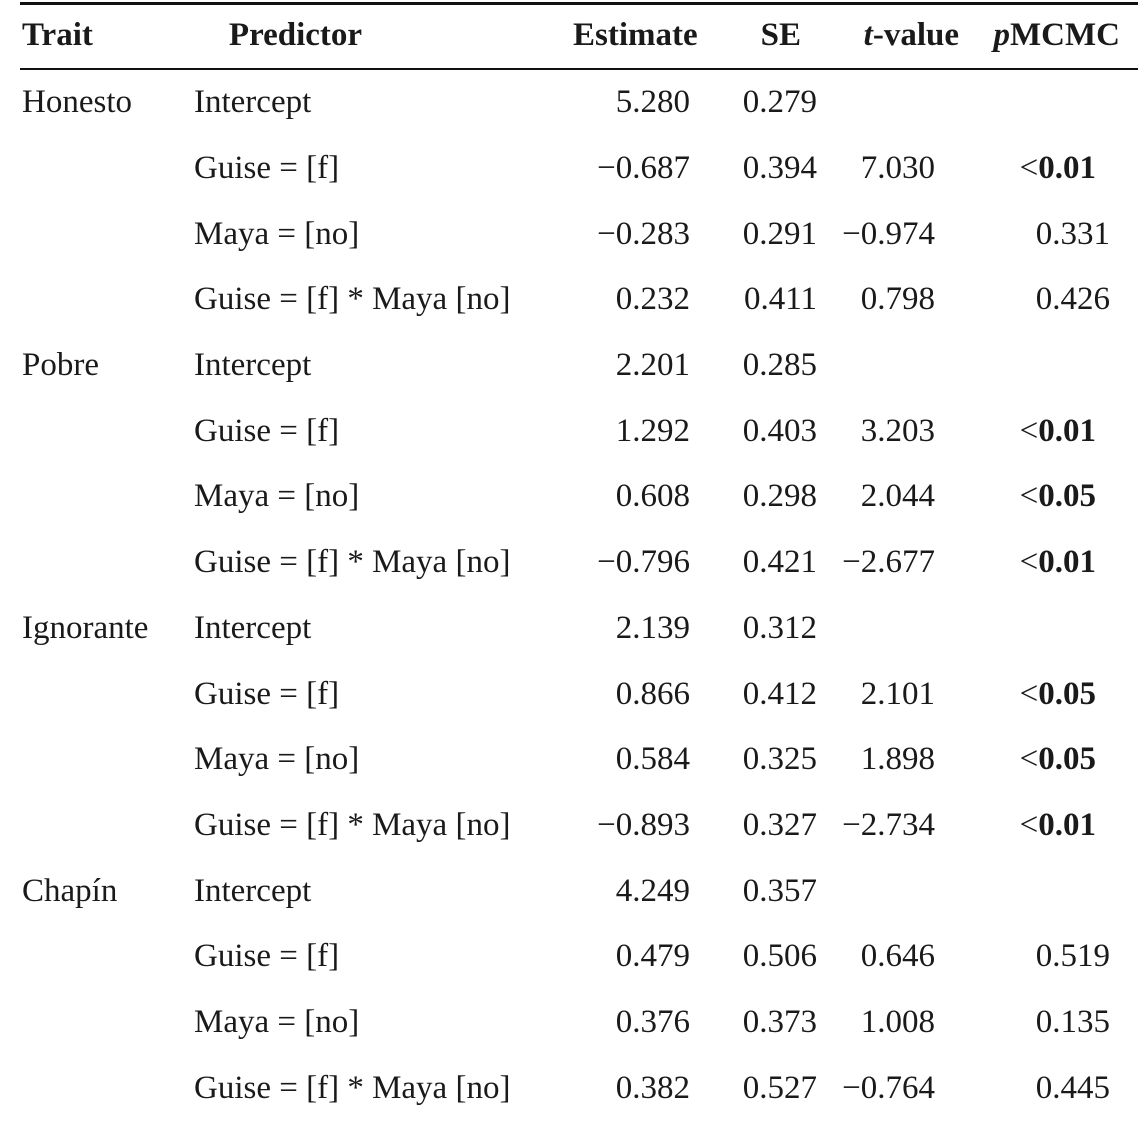 This screenshot has height=1123, width=1138. I want to click on header-estimate: Estimate, so click(635, 34).